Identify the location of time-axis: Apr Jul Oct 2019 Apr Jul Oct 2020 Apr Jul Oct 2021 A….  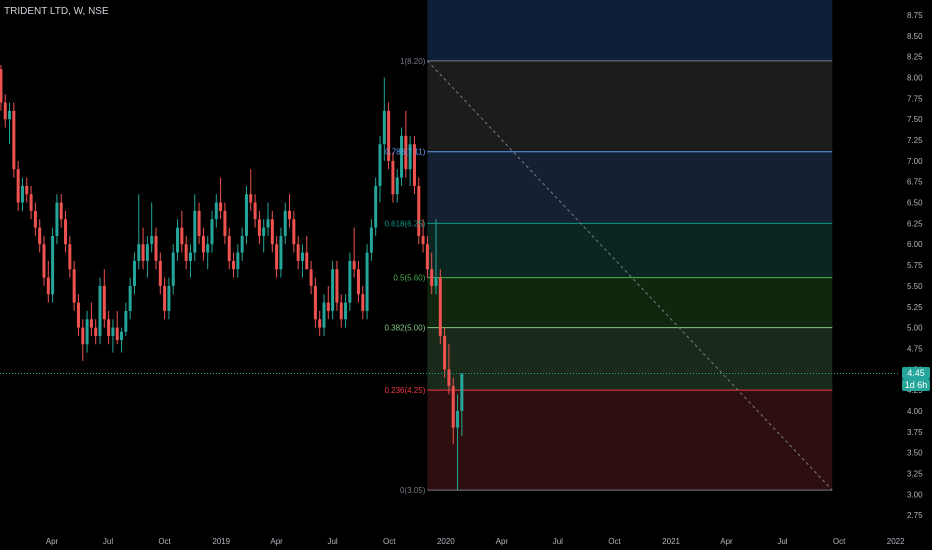
(475, 541).